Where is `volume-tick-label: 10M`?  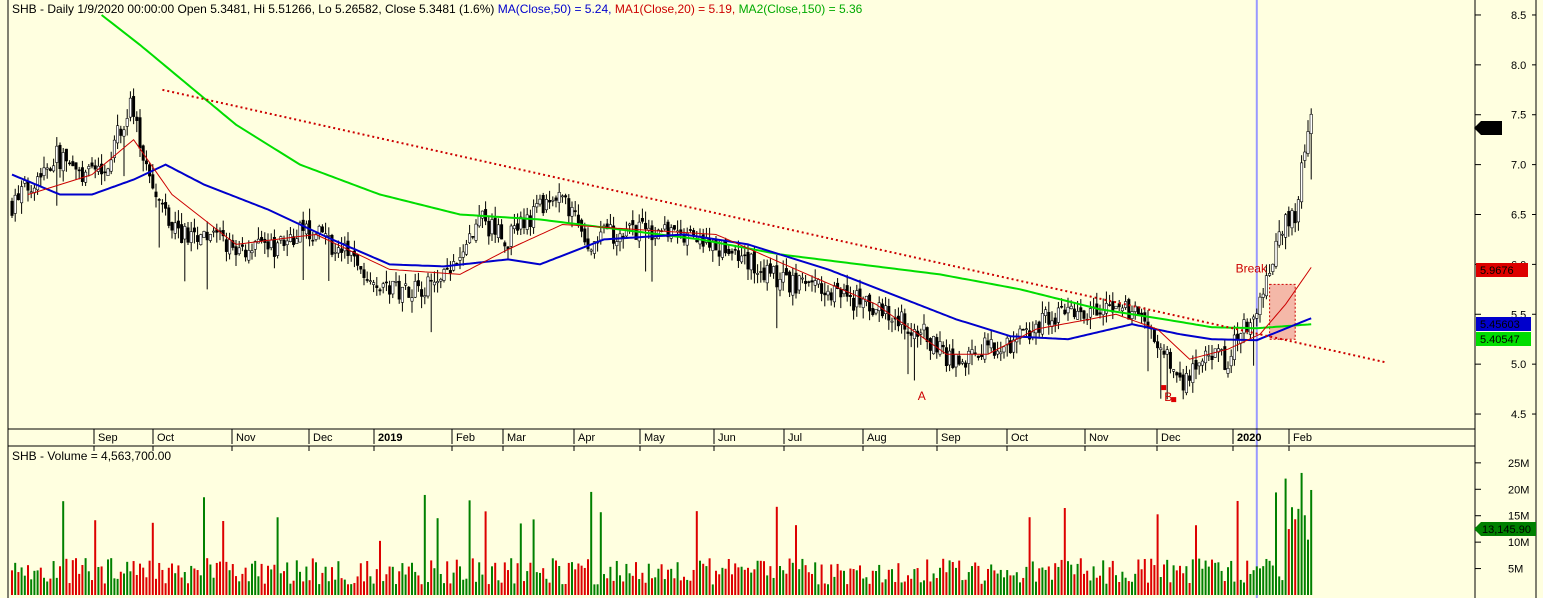 volume-tick-label: 10M is located at coordinates (1518, 543).